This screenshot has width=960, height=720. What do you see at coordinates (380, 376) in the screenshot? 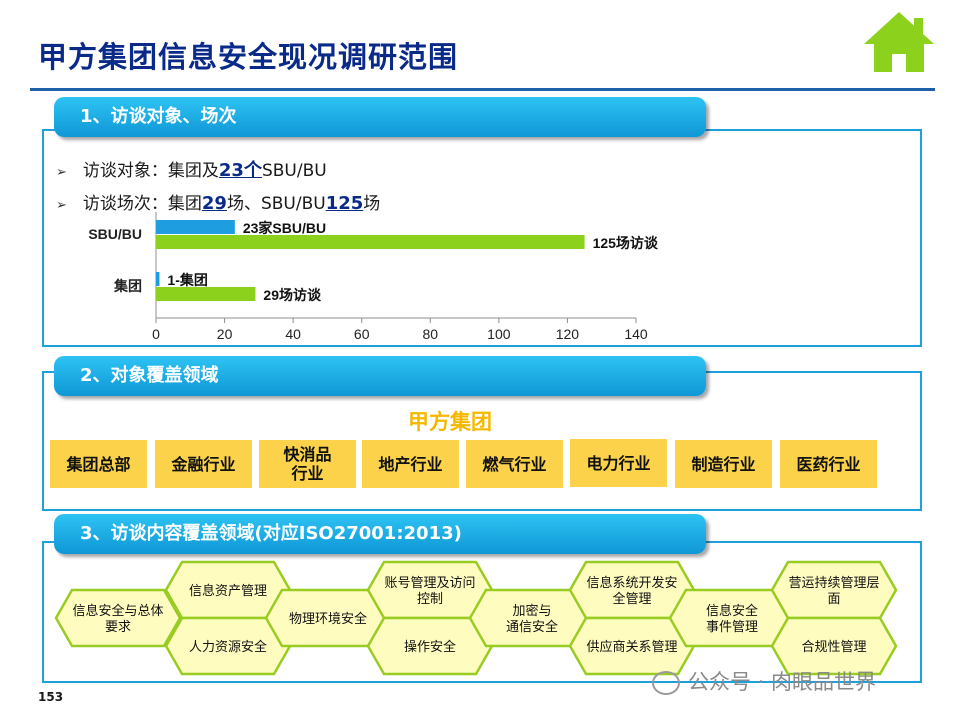
I see `section2-header: 2、对象覆盖领域` at bounding box center [380, 376].